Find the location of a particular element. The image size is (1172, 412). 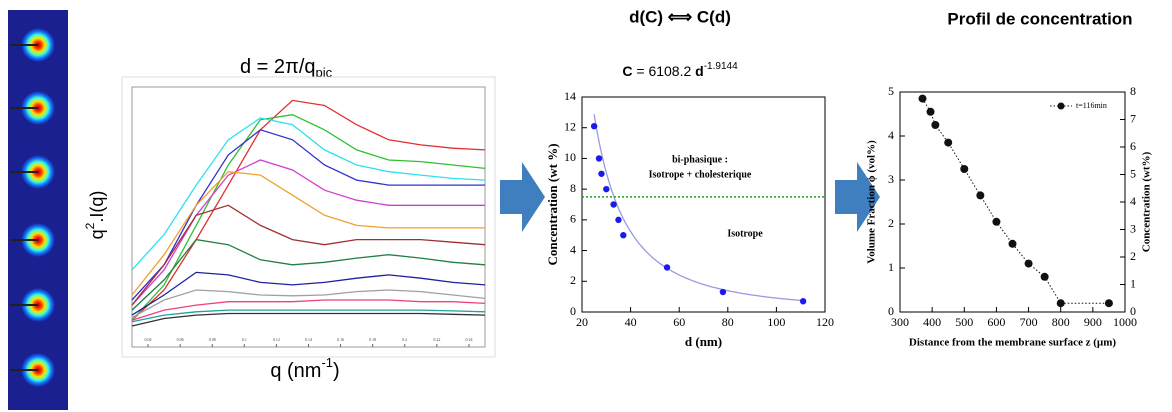

x-tick-label: 0.22 is located at coordinates (436, 339).